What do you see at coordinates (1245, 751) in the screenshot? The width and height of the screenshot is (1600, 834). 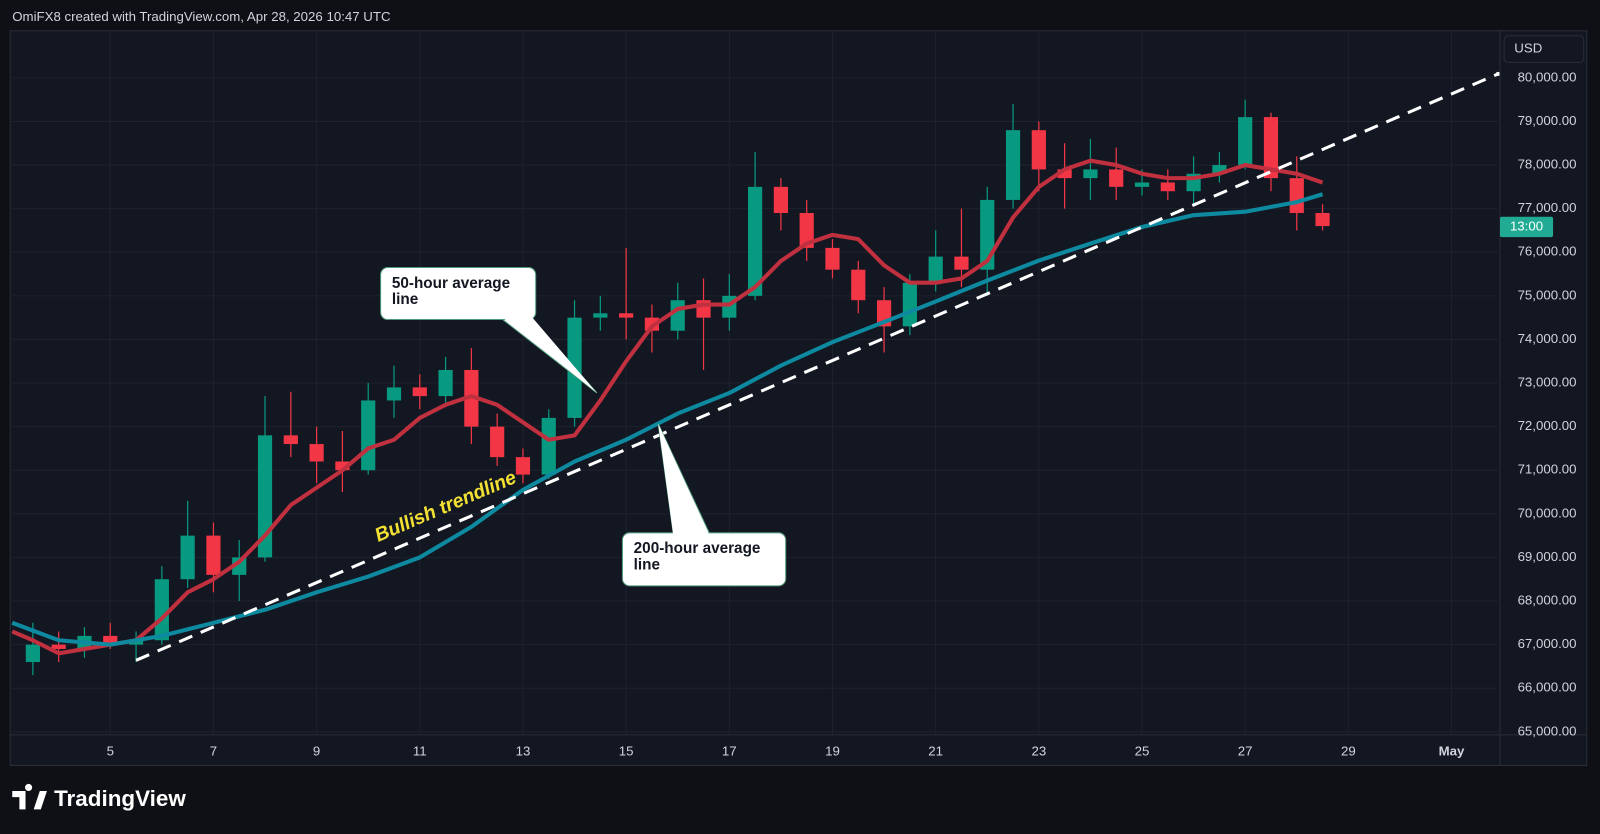 I see `x-tick-label: 27` at bounding box center [1245, 751].